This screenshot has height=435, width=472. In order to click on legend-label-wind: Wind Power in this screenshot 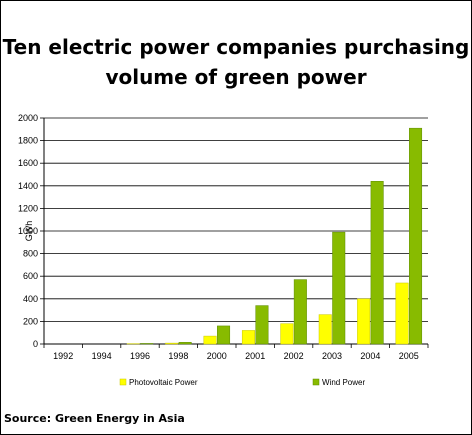, I will do `click(343, 382)`.